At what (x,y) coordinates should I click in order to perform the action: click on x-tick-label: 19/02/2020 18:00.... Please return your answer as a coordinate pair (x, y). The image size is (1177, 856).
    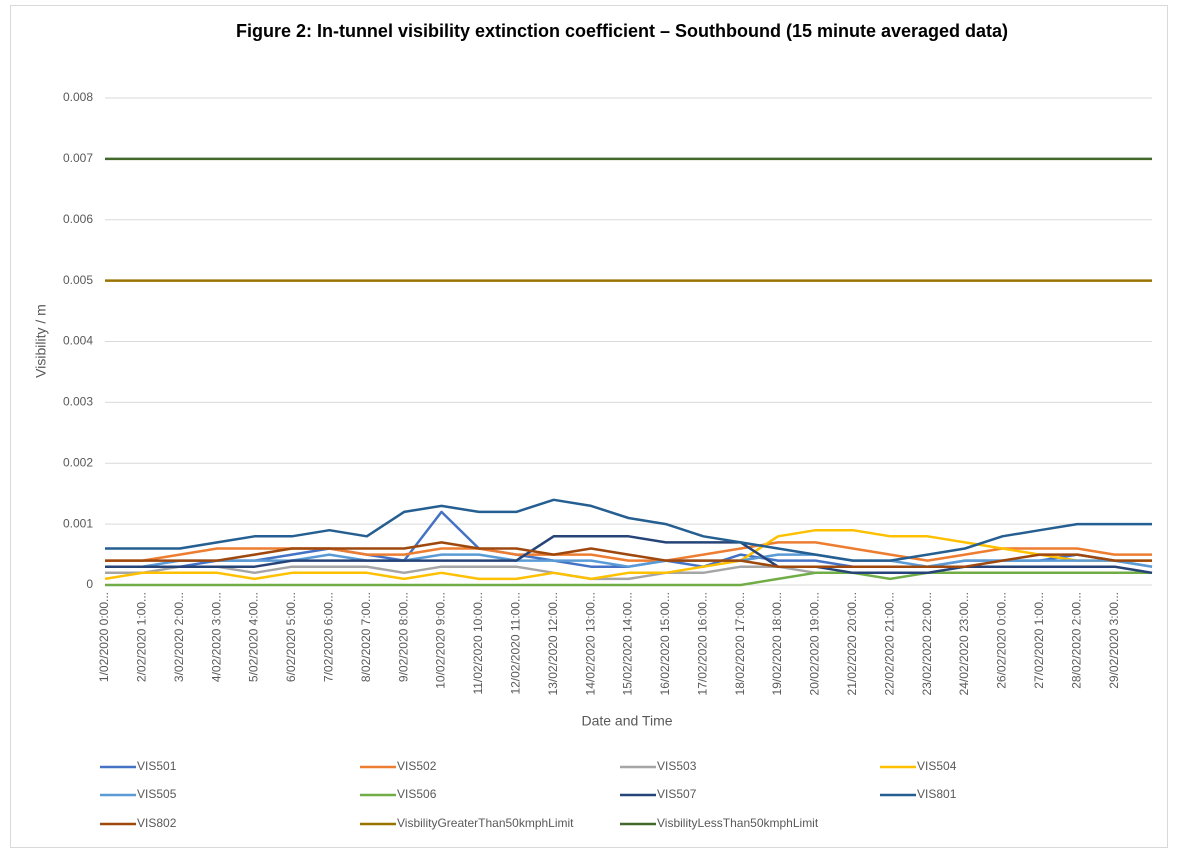
    Looking at the image, I should click on (777, 643).